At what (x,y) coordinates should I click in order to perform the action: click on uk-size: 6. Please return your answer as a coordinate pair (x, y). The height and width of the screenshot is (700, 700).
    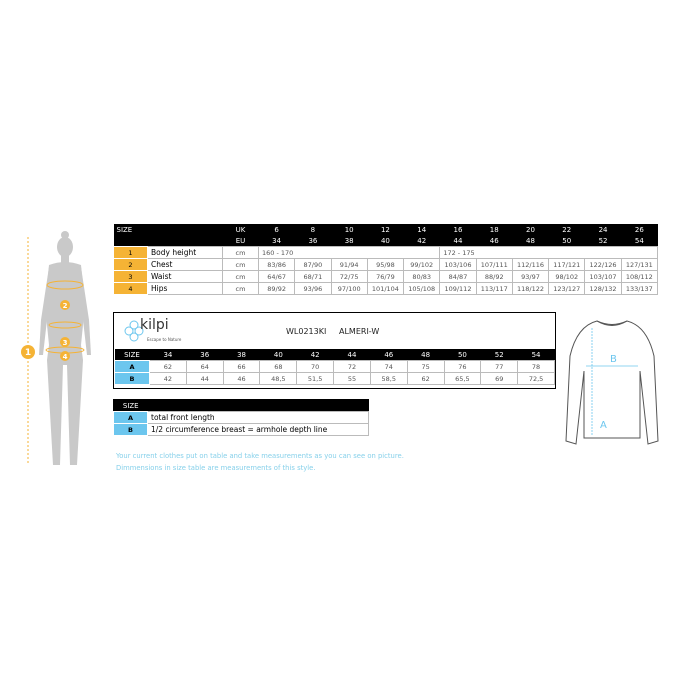
    Looking at the image, I should click on (276, 229).